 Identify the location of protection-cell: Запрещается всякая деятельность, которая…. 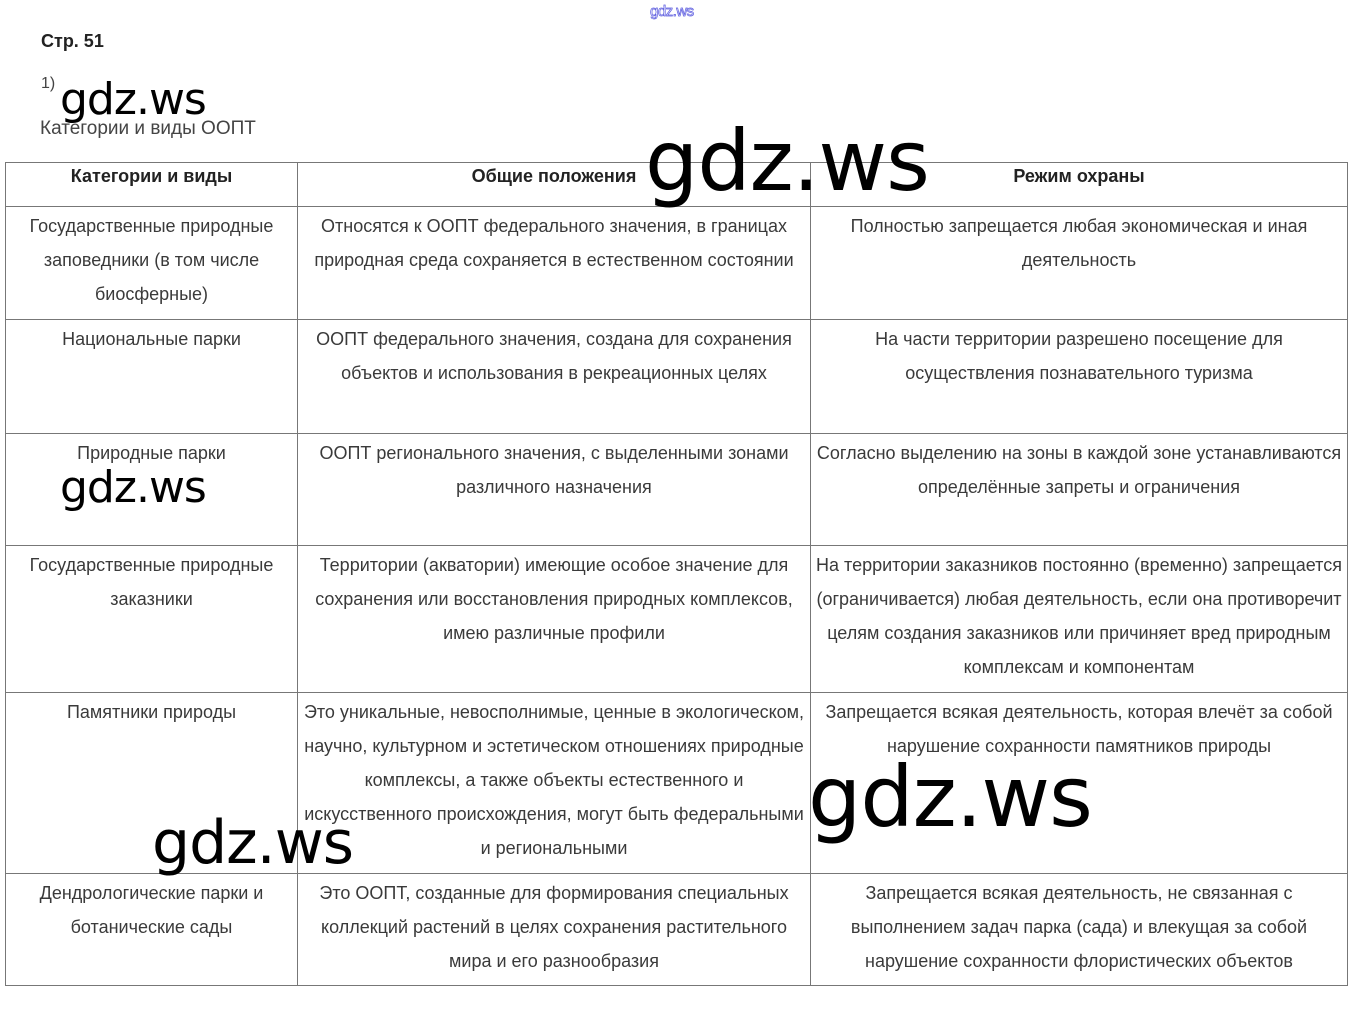
(1079, 783).